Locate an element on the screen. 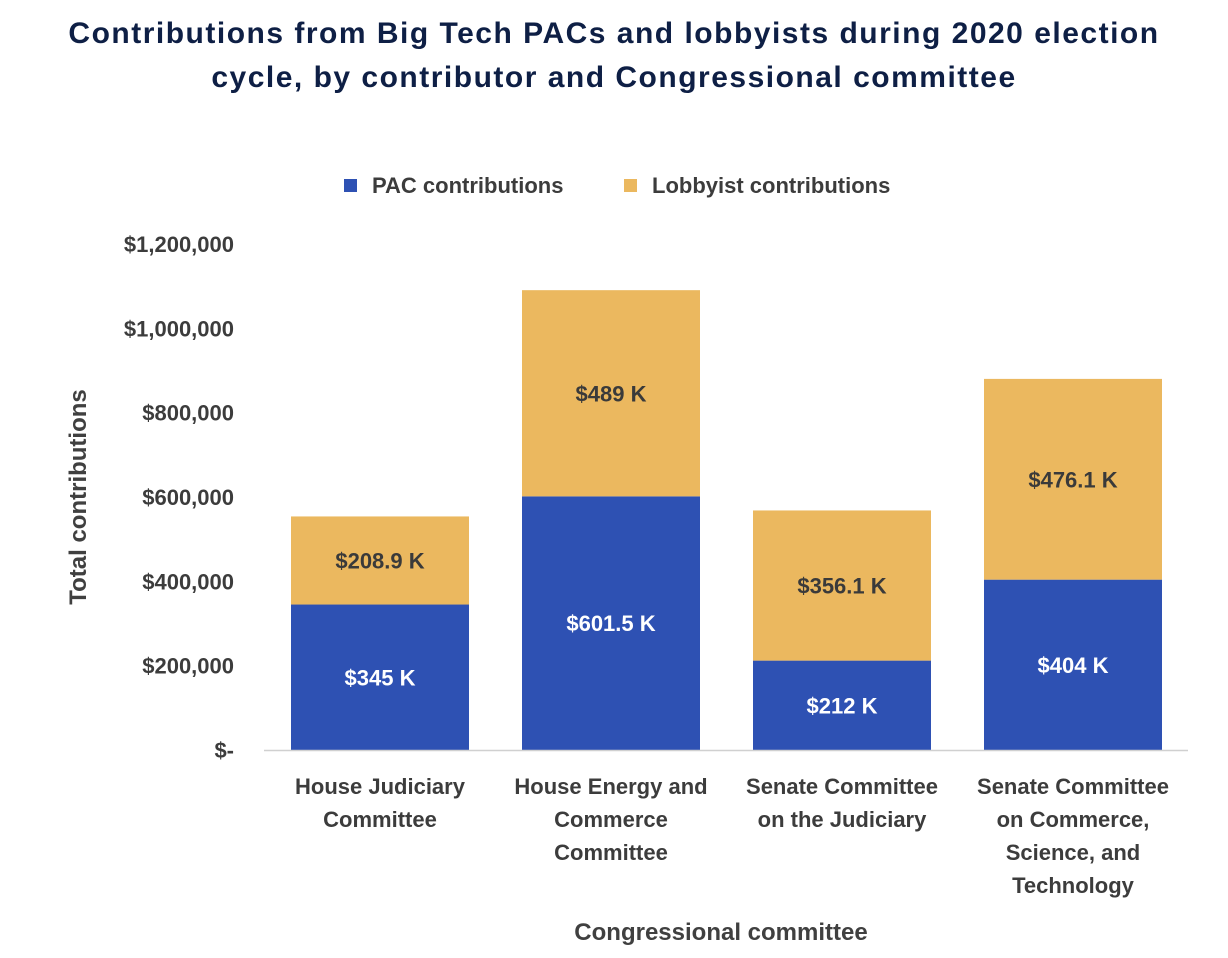 The width and height of the screenshot is (1228, 958). y-tick-label: $- is located at coordinates (224, 750).